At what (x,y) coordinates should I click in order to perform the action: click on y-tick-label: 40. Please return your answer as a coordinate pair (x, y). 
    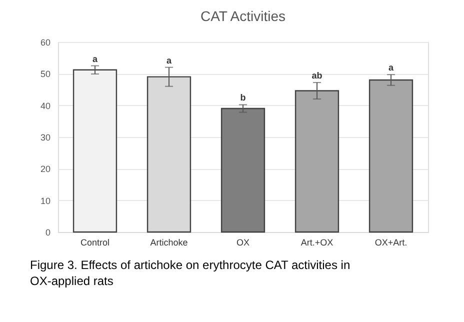
    Looking at the image, I should click on (45, 105).